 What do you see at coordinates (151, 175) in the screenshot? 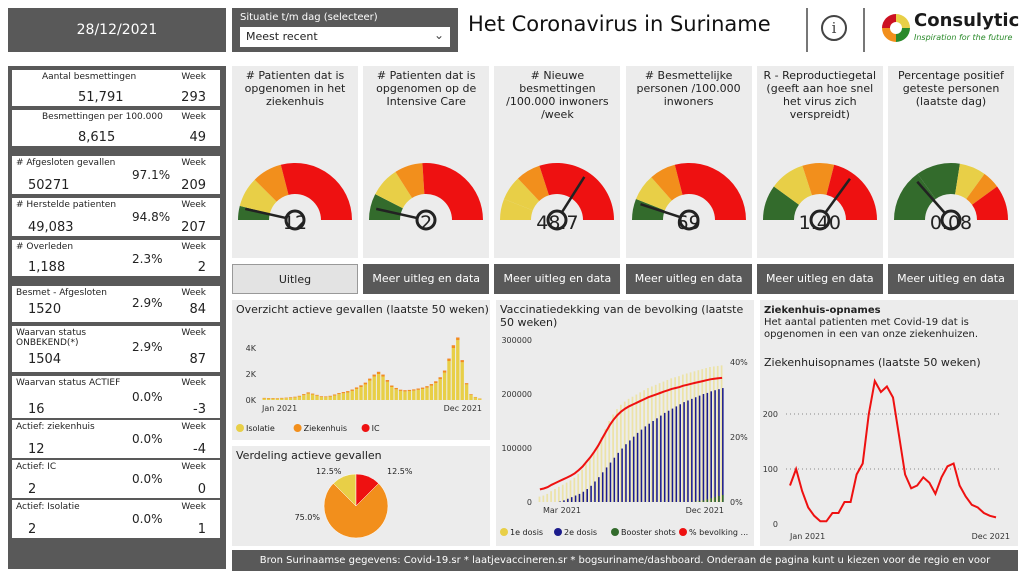
I see `stat-percentage: 97.1%` at bounding box center [151, 175].